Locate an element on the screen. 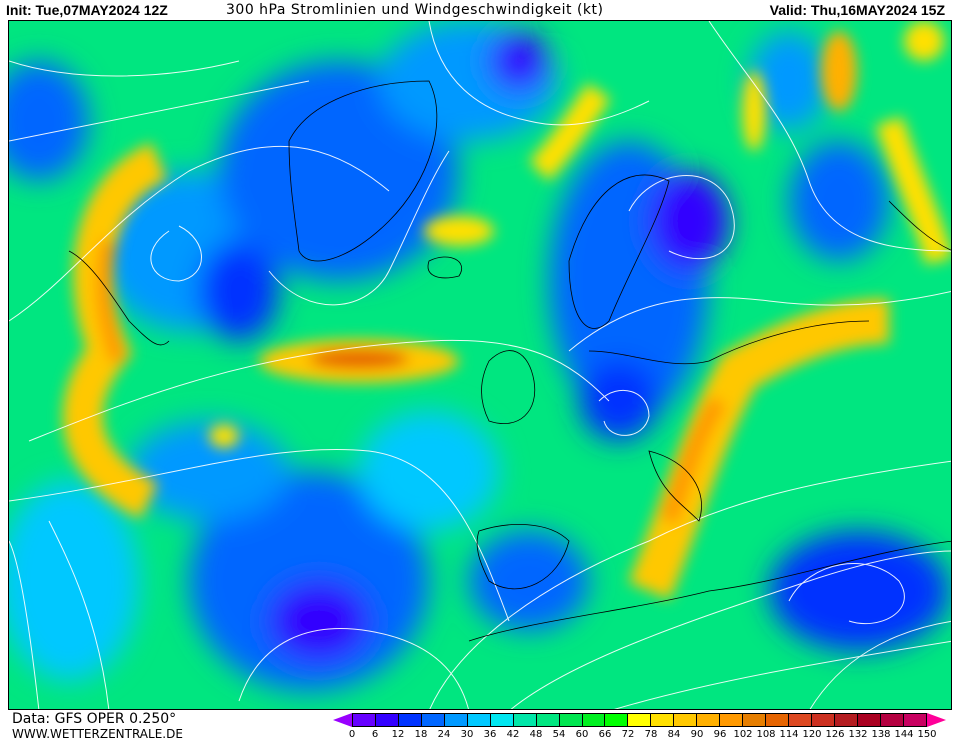 The height and width of the screenshot is (741, 959). legend-tick-label: 54 is located at coordinates (559, 734).